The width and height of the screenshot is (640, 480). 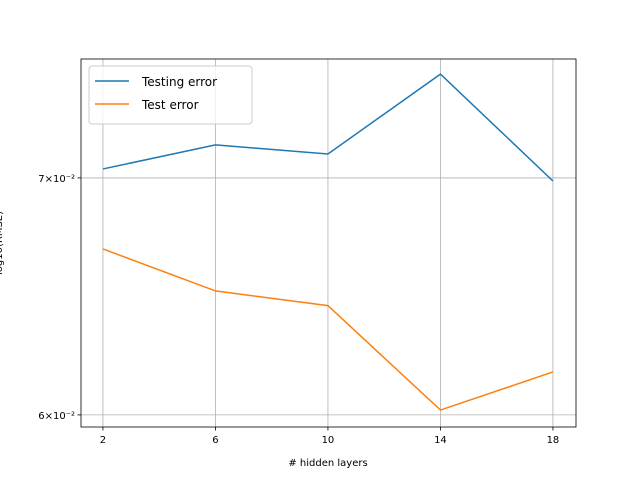 What do you see at coordinates (103, 440) in the screenshot?
I see `x-tick-label: 2` at bounding box center [103, 440].